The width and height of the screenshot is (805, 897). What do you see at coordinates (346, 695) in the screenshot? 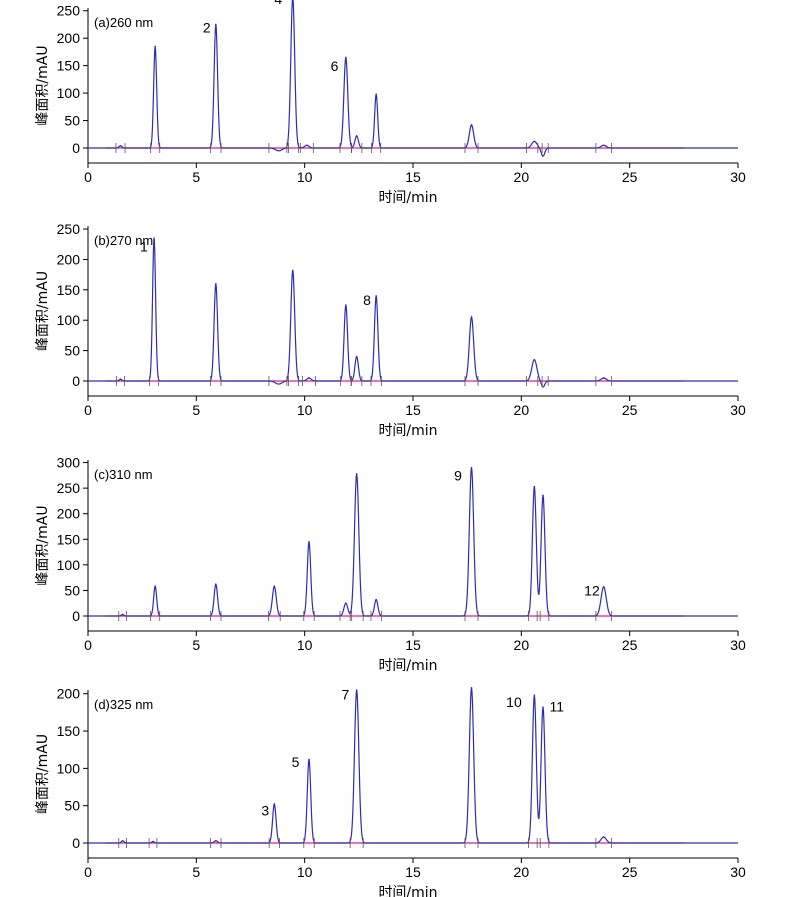
I see `peak-number-label: 7` at bounding box center [346, 695].